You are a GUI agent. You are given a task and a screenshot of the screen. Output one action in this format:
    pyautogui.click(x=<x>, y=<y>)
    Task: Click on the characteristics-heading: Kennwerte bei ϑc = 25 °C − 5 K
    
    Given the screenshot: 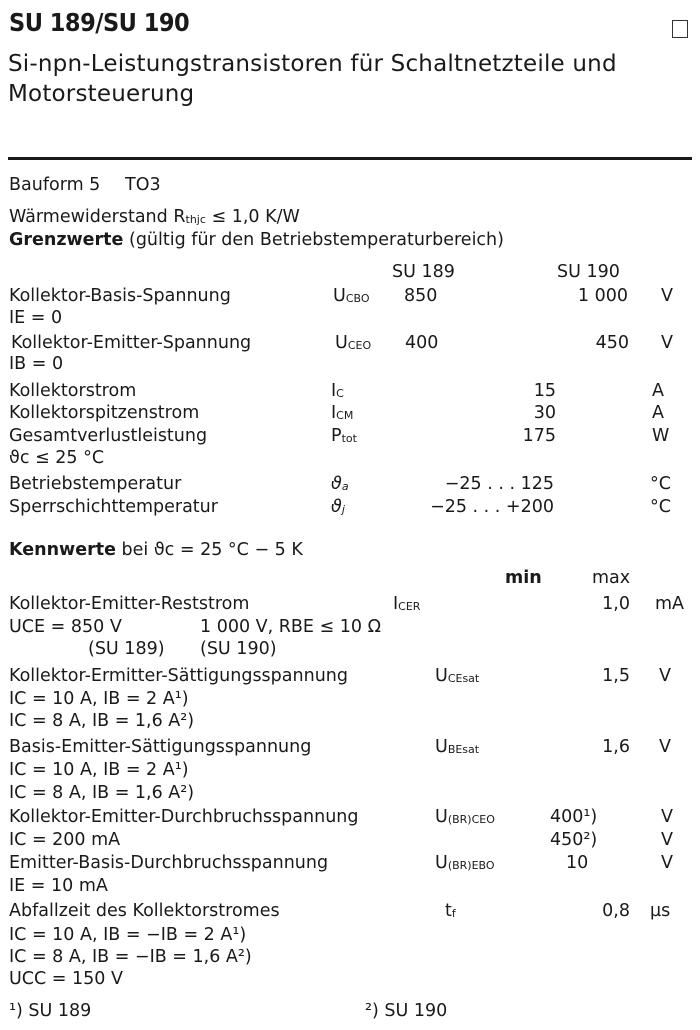 What is the action you would take?
    pyautogui.click(x=156, y=550)
    